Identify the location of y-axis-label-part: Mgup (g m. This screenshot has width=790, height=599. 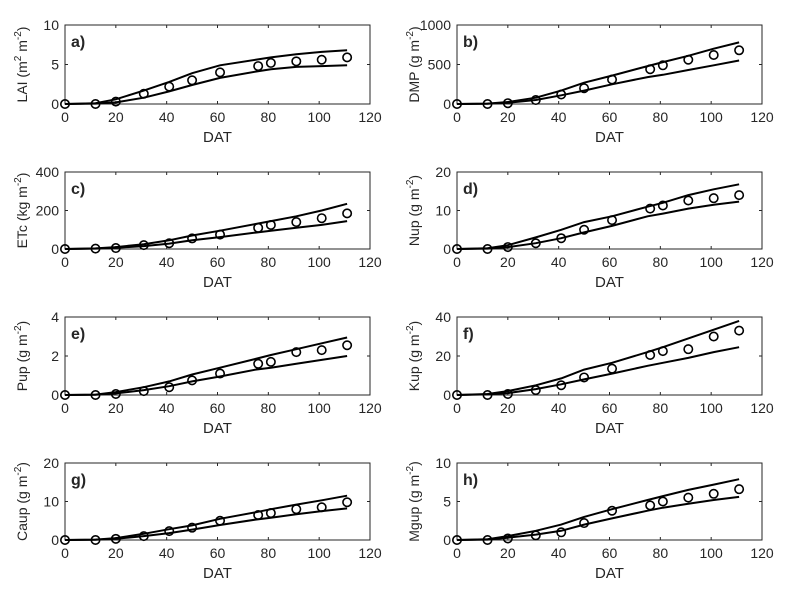
(414, 508).